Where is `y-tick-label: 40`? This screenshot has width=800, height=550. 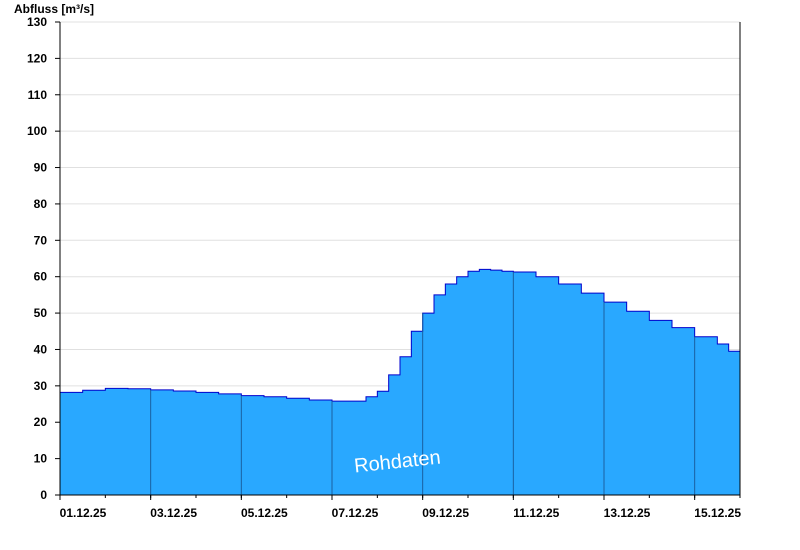
y-tick-label: 40 is located at coordinates (41, 349).